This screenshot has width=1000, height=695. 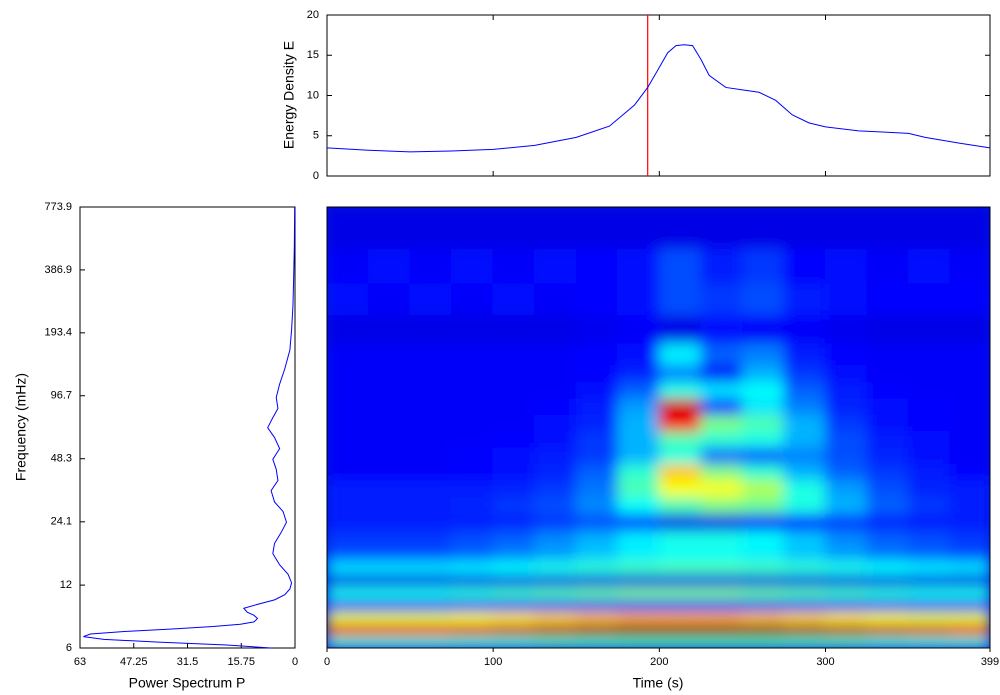 What do you see at coordinates (990, 662) in the screenshot?
I see `x-tick-label: 399` at bounding box center [990, 662].